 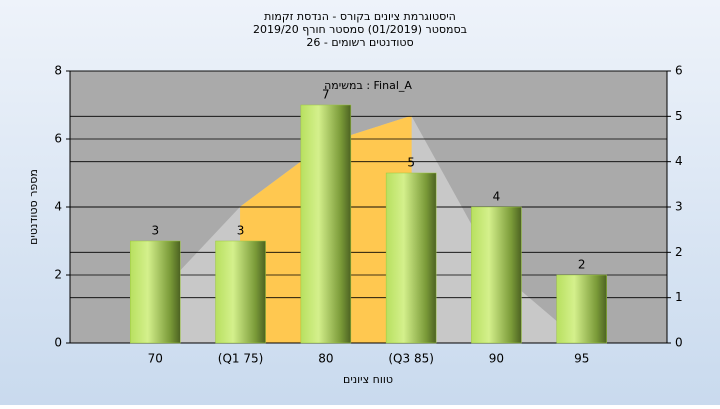 I want to click on y2-tick-label: 6, so click(x=679, y=71).